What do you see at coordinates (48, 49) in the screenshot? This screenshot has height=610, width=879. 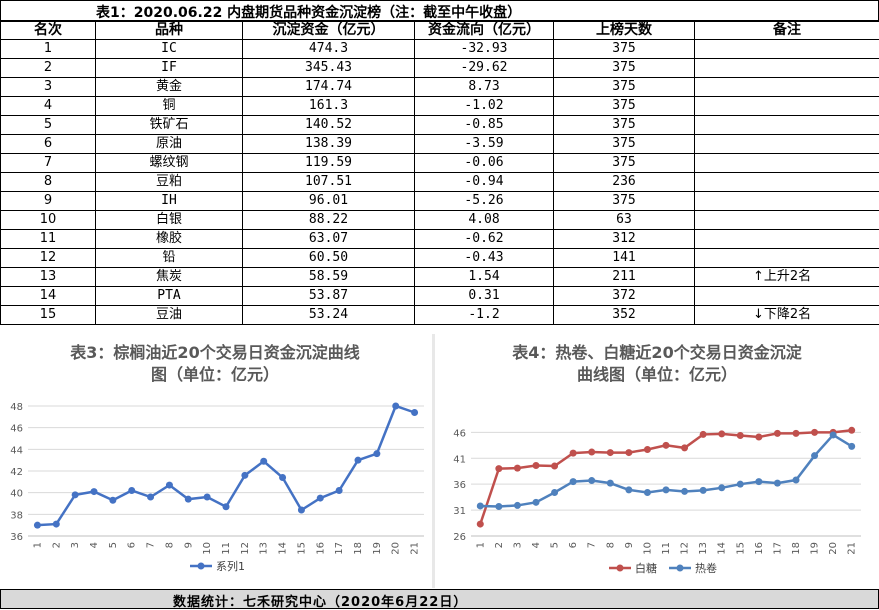 I see `cell-rank: 1` at bounding box center [48, 49].